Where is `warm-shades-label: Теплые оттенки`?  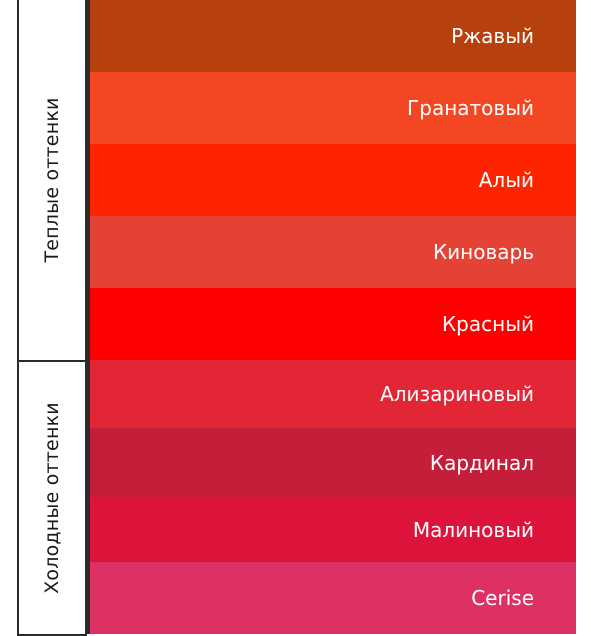
warm-shades-label: Теплые оттенки is located at coordinates (52, 180).